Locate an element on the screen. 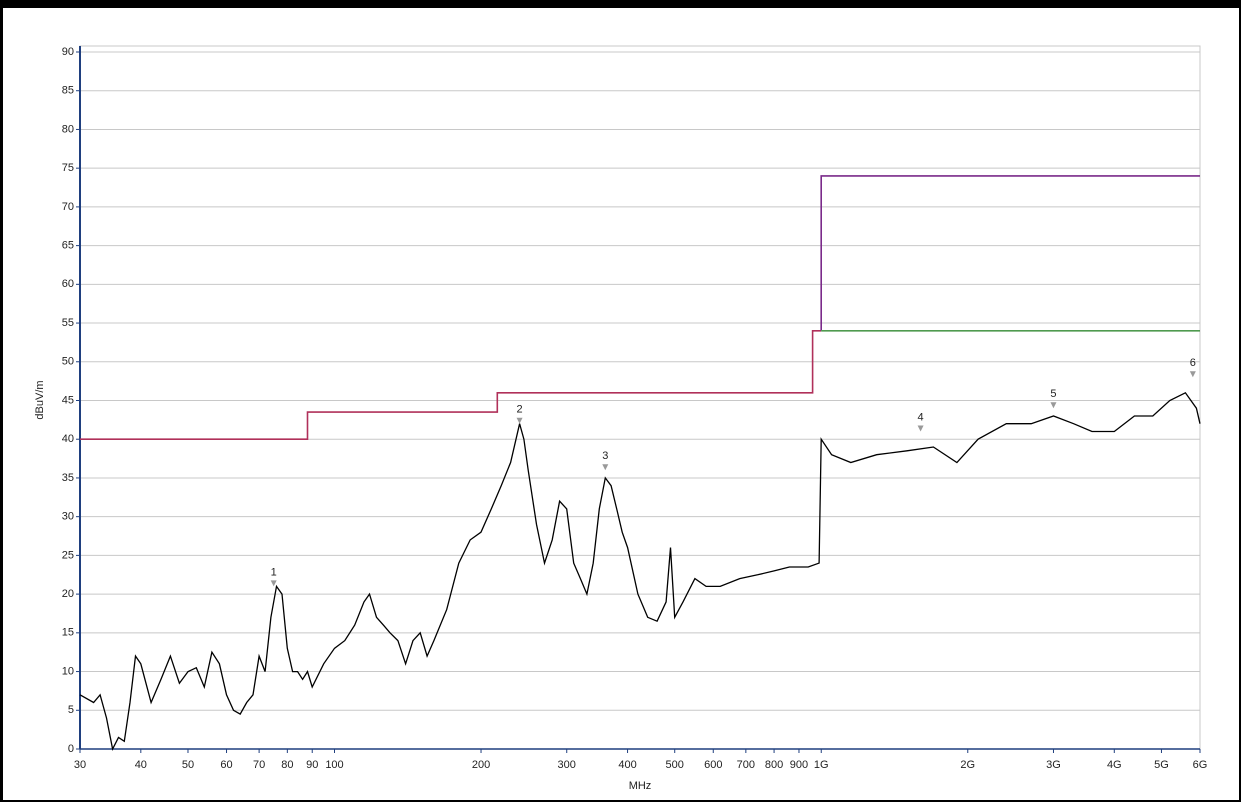  marker-label: 3 is located at coordinates (605, 456).